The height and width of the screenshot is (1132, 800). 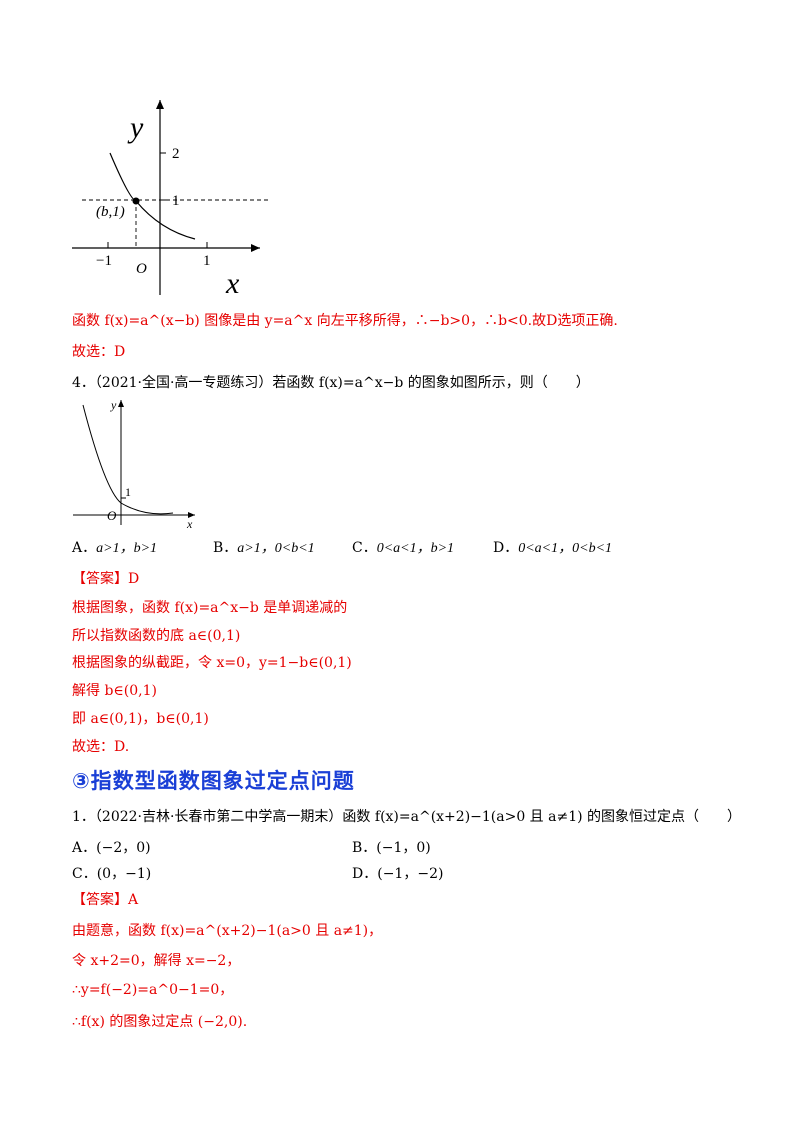 What do you see at coordinates (176, 154) in the screenshot?
I see `tick-y2: 2` at bounding box center [176, 154].